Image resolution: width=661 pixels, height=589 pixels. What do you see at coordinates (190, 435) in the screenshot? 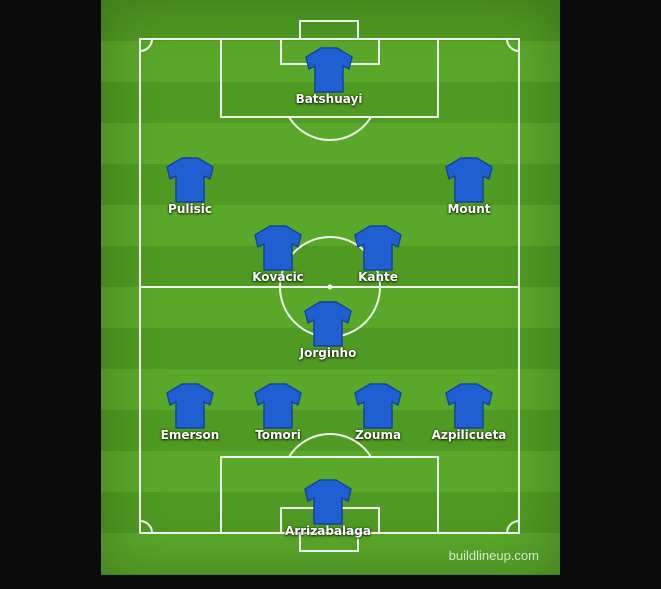
I see `player-name: Emerson` at bounding box center [190, 435].